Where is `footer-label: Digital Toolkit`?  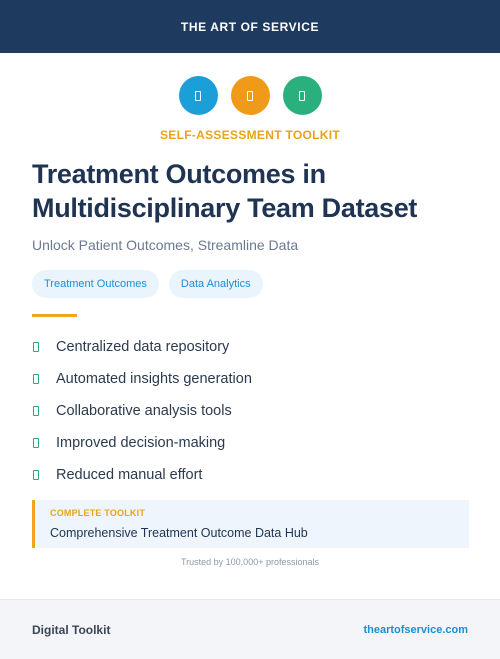
footer-label: Digital Toolkit is located at coordinates (71, 629).